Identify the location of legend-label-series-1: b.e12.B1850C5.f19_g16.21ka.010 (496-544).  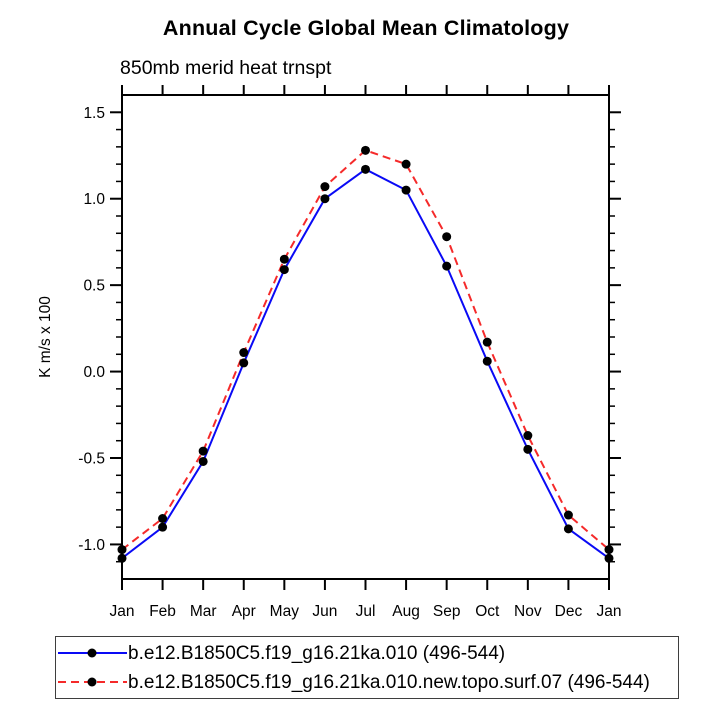
(317, 653).